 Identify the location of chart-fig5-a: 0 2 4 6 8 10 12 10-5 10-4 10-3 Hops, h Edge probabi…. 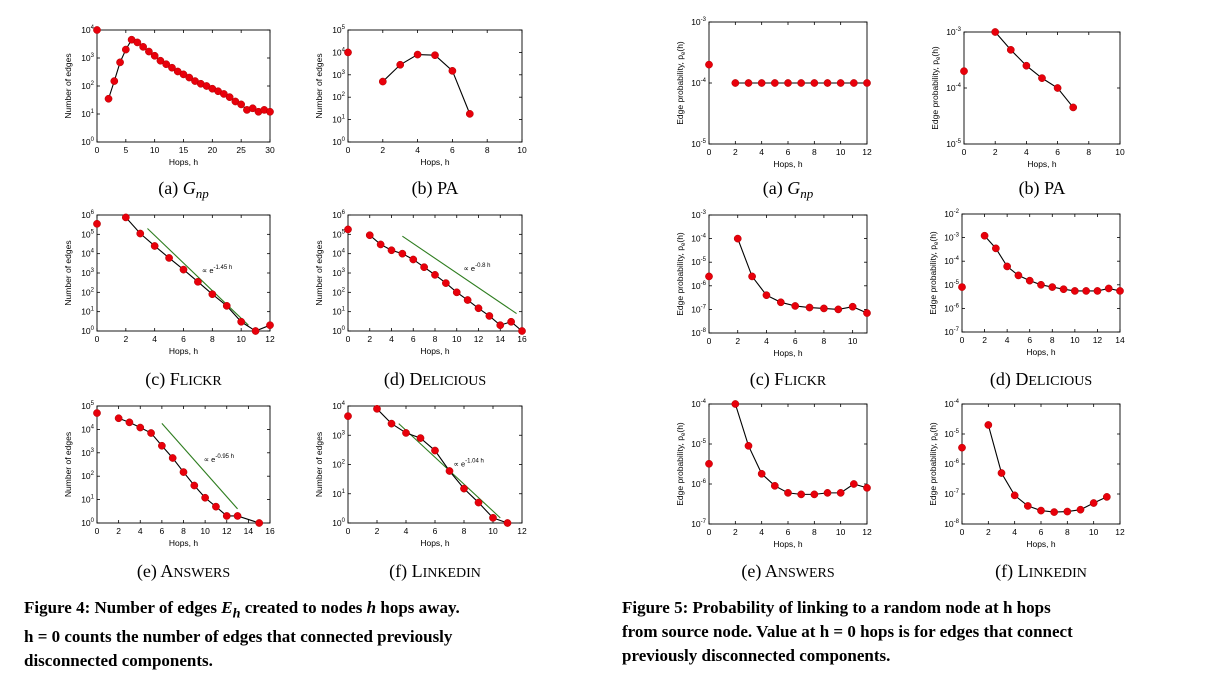
(773, 109).